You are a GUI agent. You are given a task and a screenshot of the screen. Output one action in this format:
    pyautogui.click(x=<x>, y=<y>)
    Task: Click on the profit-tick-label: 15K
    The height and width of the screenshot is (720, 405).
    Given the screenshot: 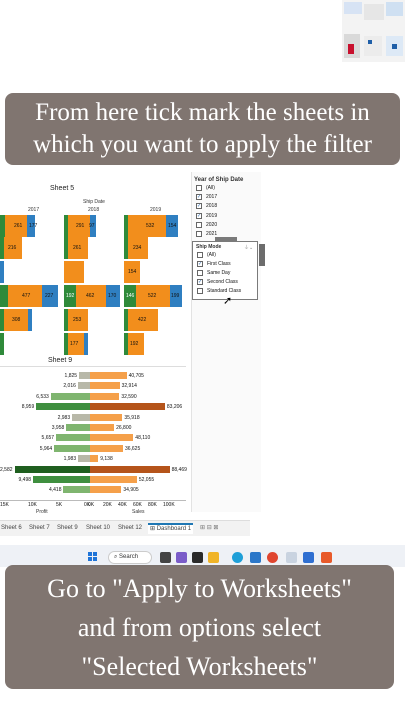 What is the action you would take?
    pyautogui.click(x=4, y=505)
    